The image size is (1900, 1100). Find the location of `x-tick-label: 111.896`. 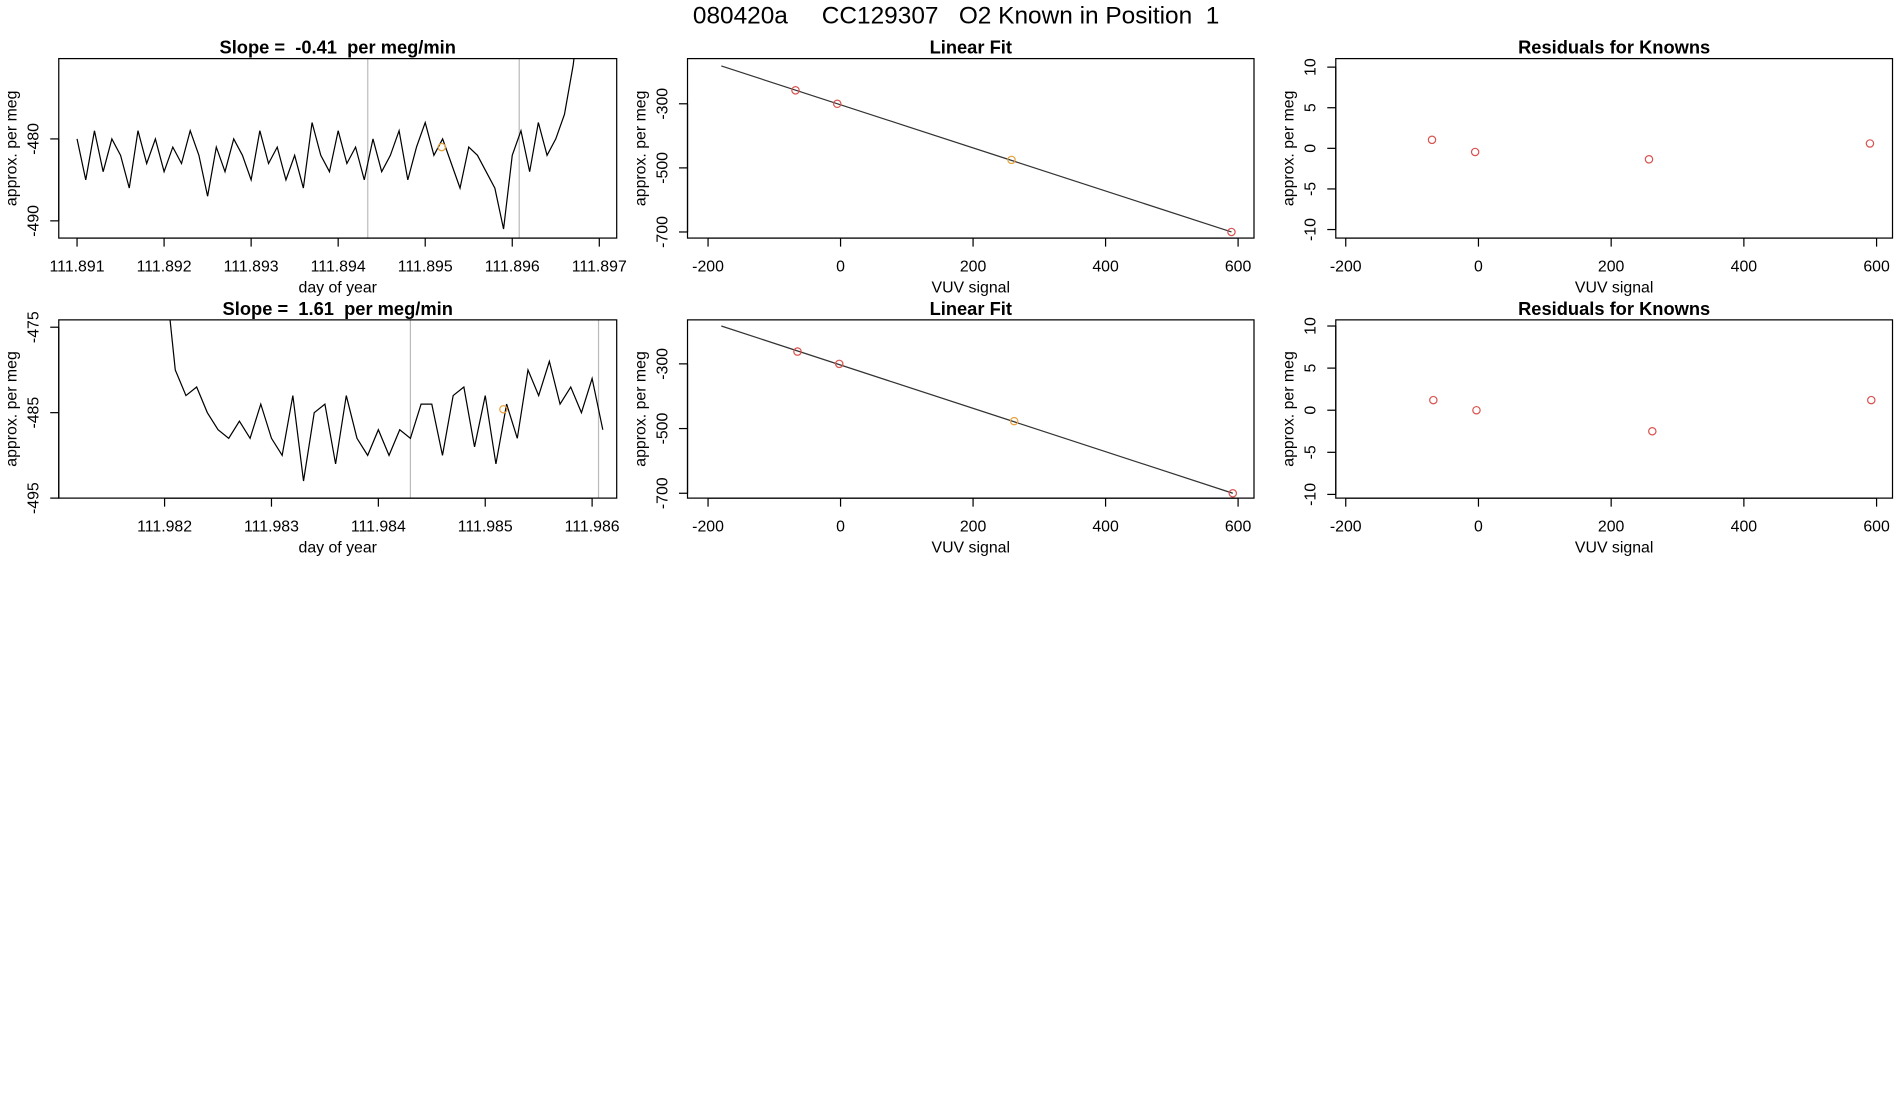

x-tick-label: 111.896 is located at coordinates (512, 267).